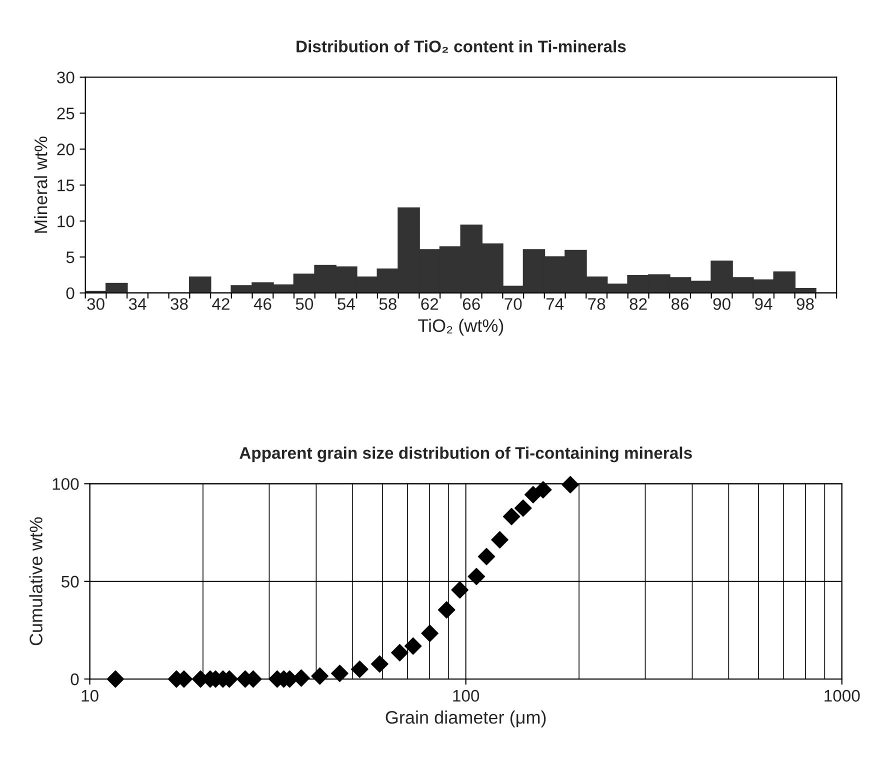 This screenshot has height=757, width=889. I want to click on x-tick-label: 98, so click(805, 304).